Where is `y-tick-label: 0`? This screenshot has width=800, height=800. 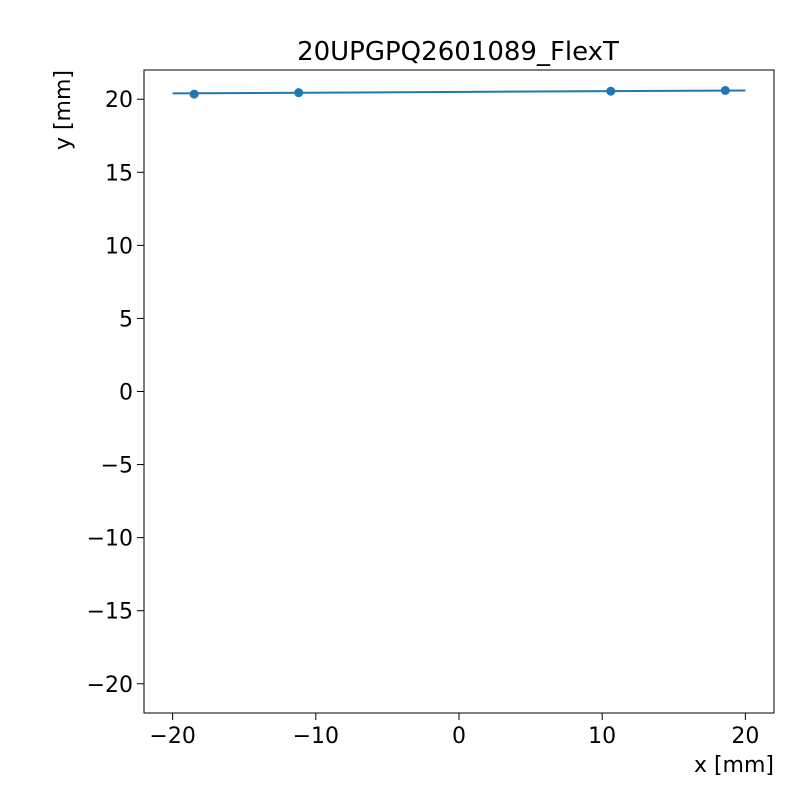 y-tick-label: 0 is located at coordinates (126, 393).